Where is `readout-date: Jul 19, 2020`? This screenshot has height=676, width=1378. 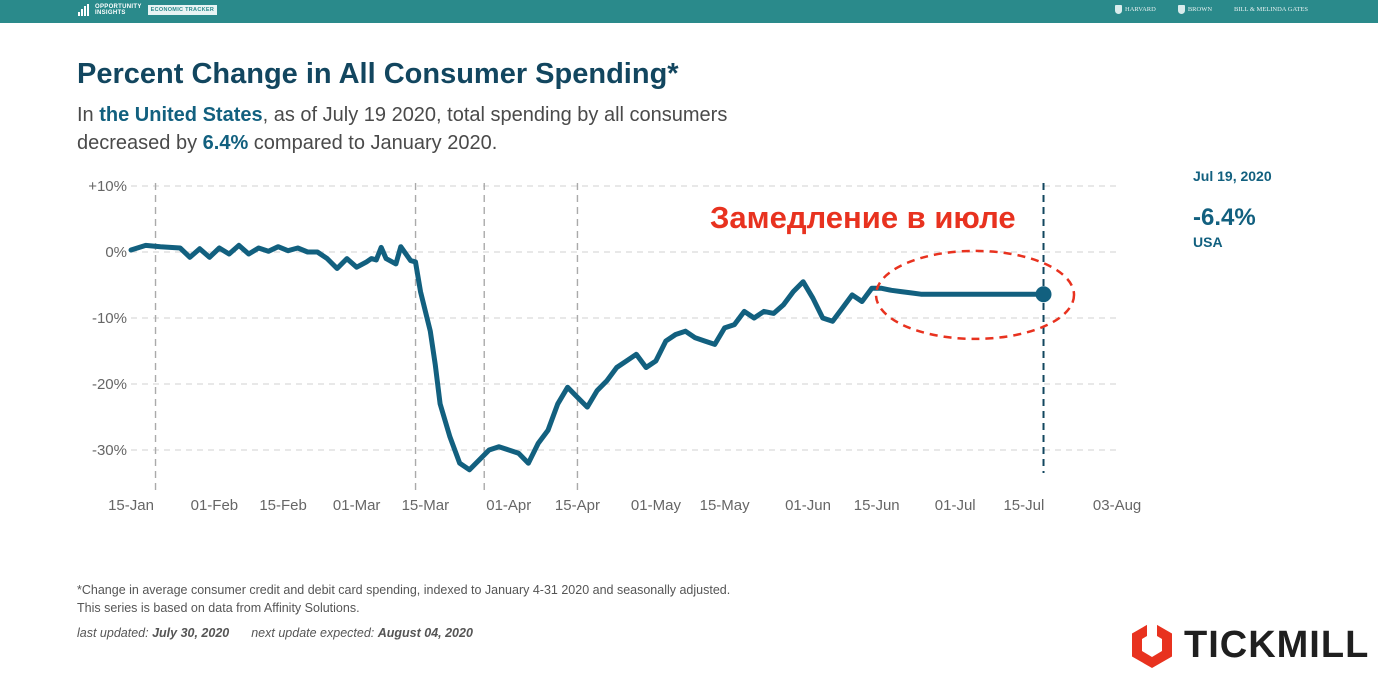 readout-date: Jul 19, 2020 is located at coordinates (1232, 176).